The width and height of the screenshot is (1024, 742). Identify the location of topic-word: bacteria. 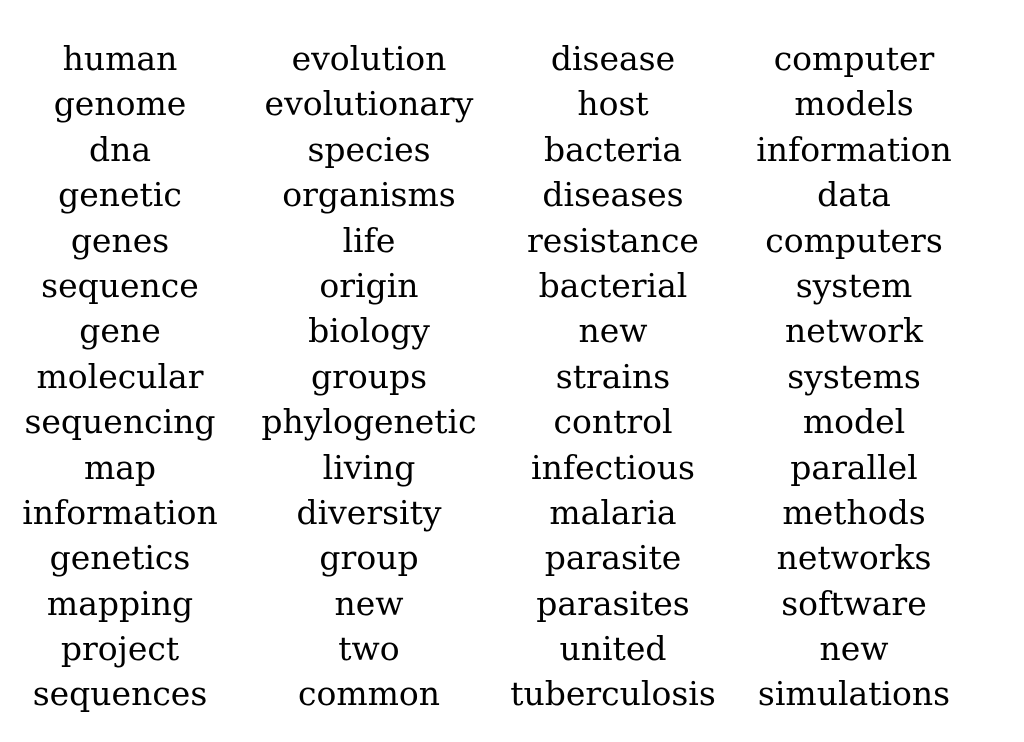
(613, 149).